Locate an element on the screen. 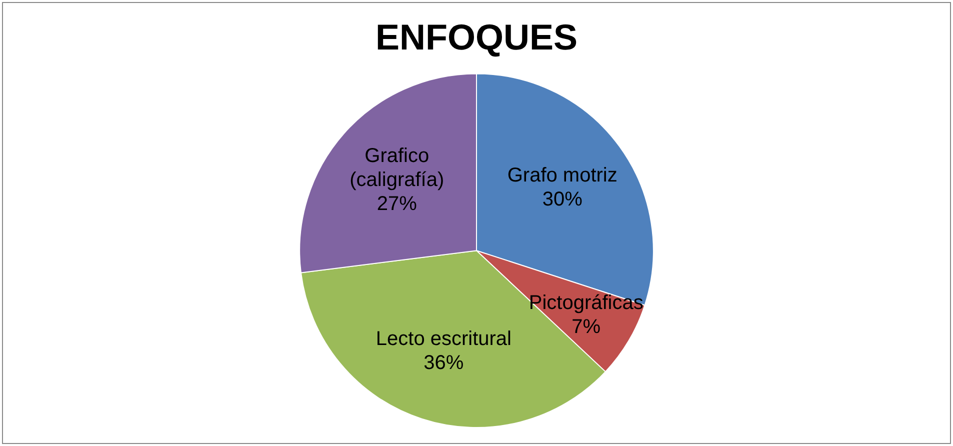 The image size is (953, 446). data-label: 30% is located at coordinates (562, 199).